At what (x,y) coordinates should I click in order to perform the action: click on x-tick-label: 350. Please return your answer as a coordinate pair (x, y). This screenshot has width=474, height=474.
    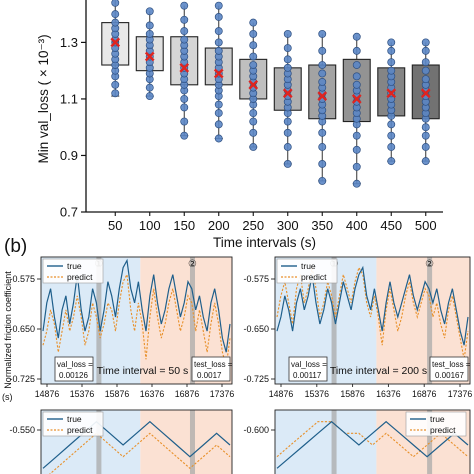
    Looking at the image, I should click on (322, 225).